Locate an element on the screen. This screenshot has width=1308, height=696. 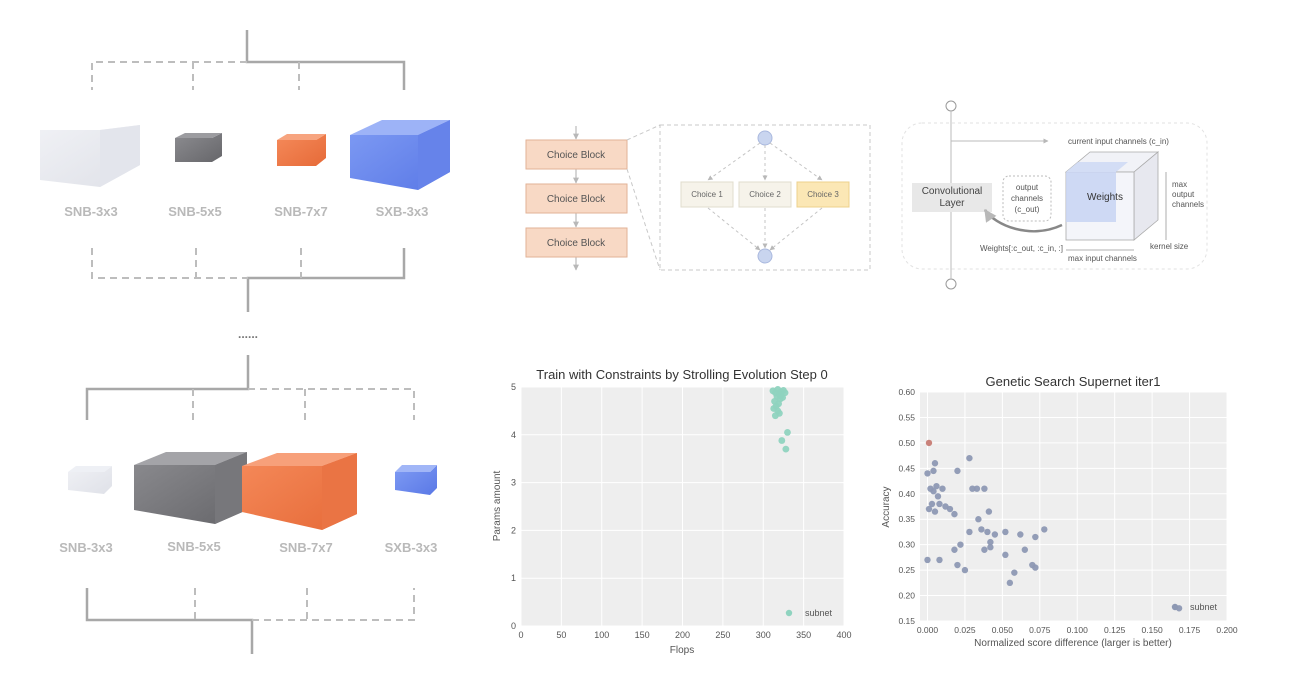
c1-xtick-label: 300 is located at coordinates (763, 635).